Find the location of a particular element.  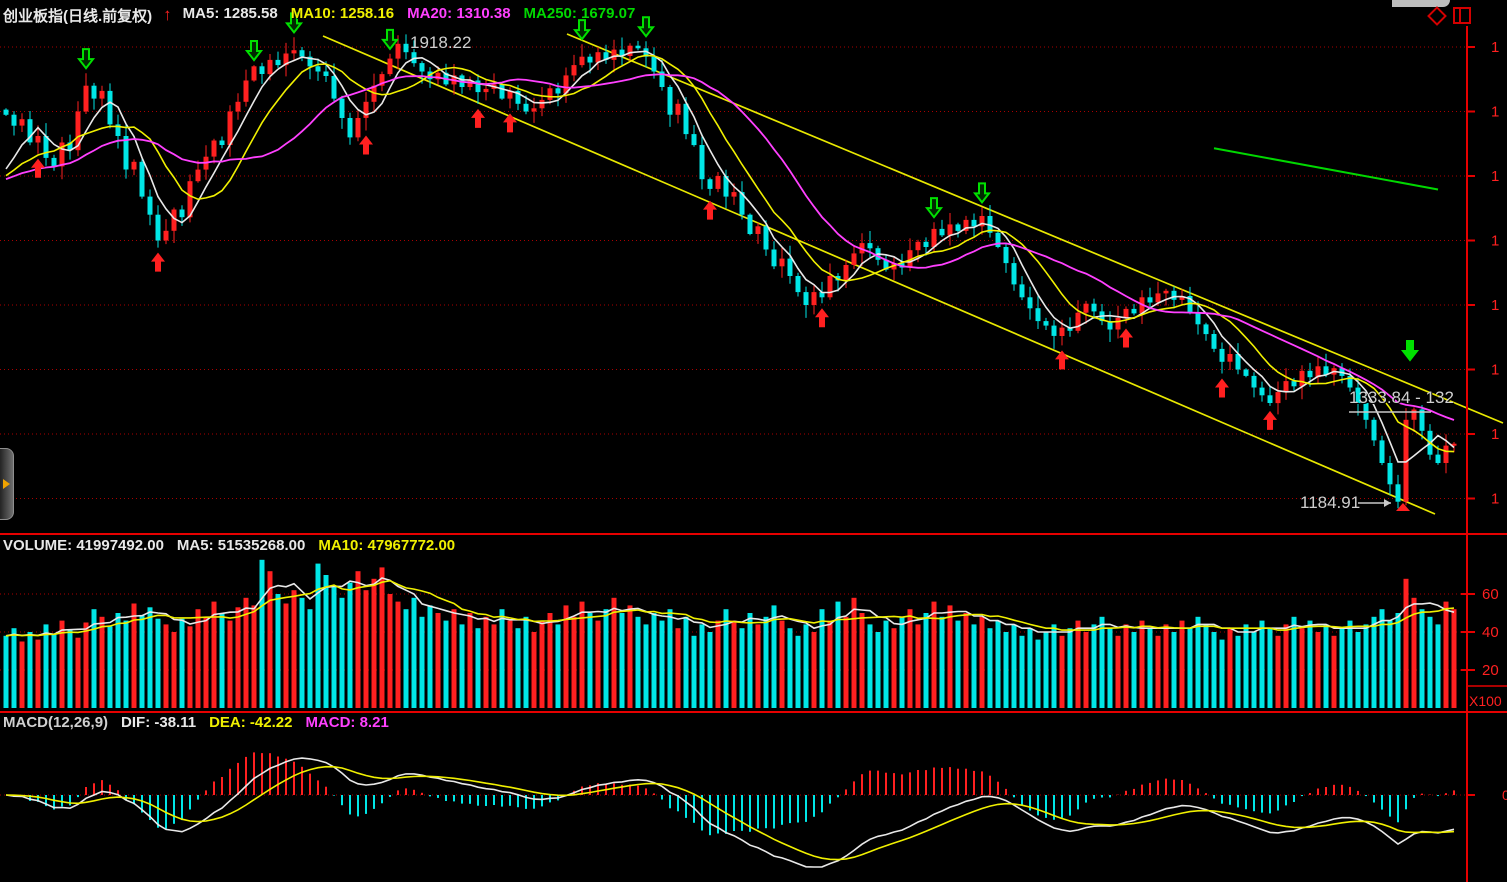

annotation-lines-layer is located at coordinates (1390, 461).